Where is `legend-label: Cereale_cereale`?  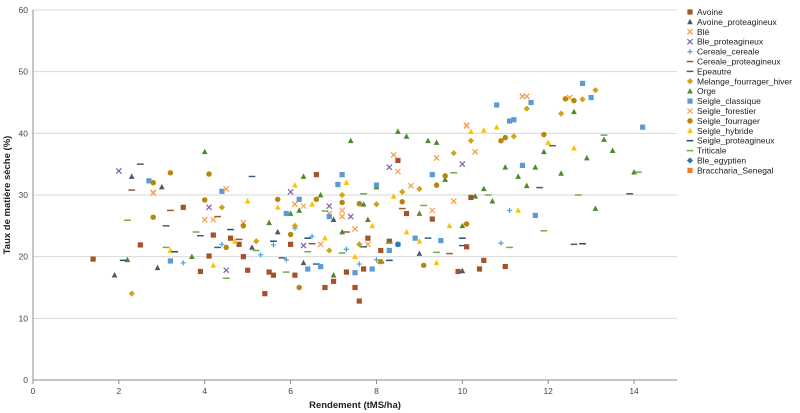 legend-label: Cereale_cereale is located at coordinates (728, 52).